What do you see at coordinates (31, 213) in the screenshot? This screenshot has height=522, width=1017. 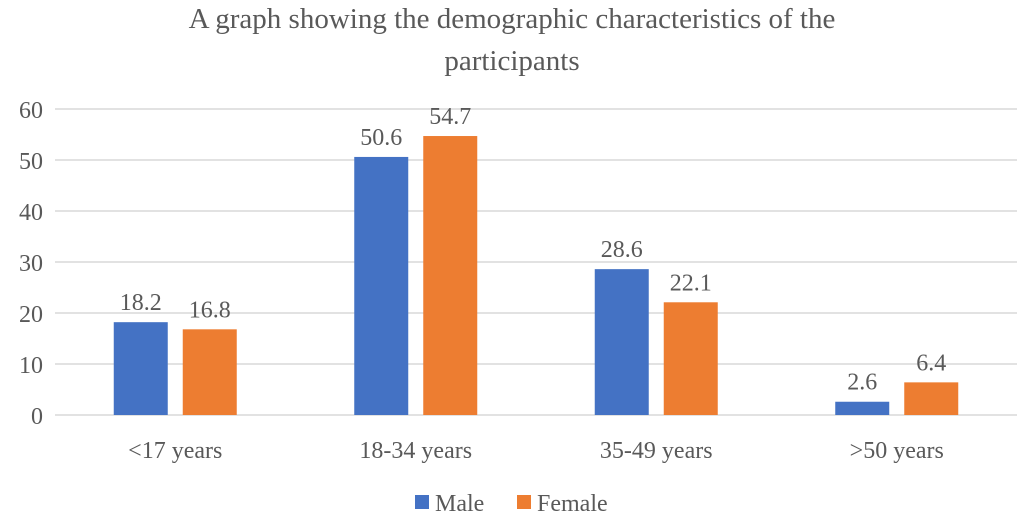 I see `y-tick-label: 40` at bounding box center [31, 213].